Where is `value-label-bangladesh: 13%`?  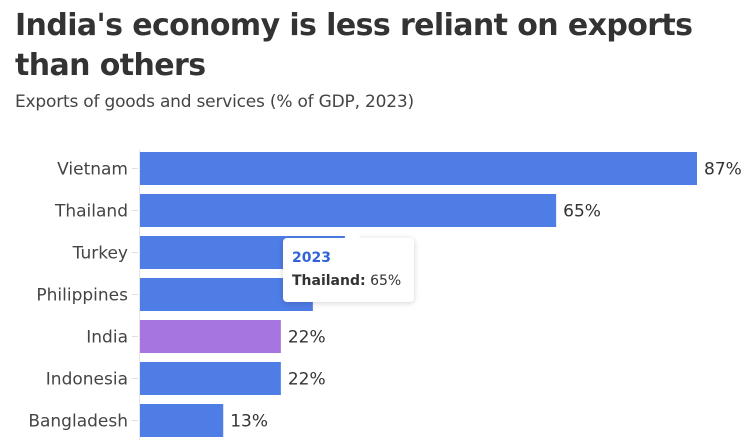
value-label-bangladesh: 13% is located at coordinates (249, 422).